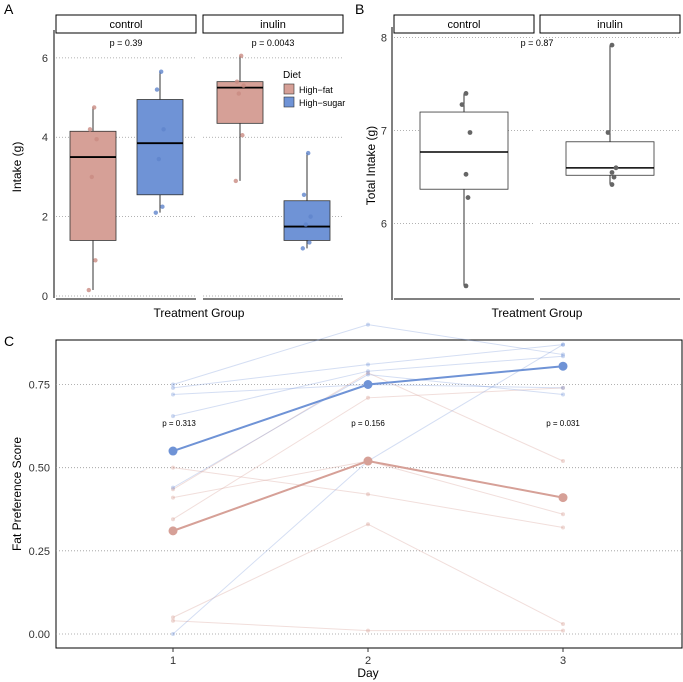 This screenshot has width=683, height=682. Describe the element at coordinates (384, 39) in the screenshot. I see `y-tick-label: 8` at that location.